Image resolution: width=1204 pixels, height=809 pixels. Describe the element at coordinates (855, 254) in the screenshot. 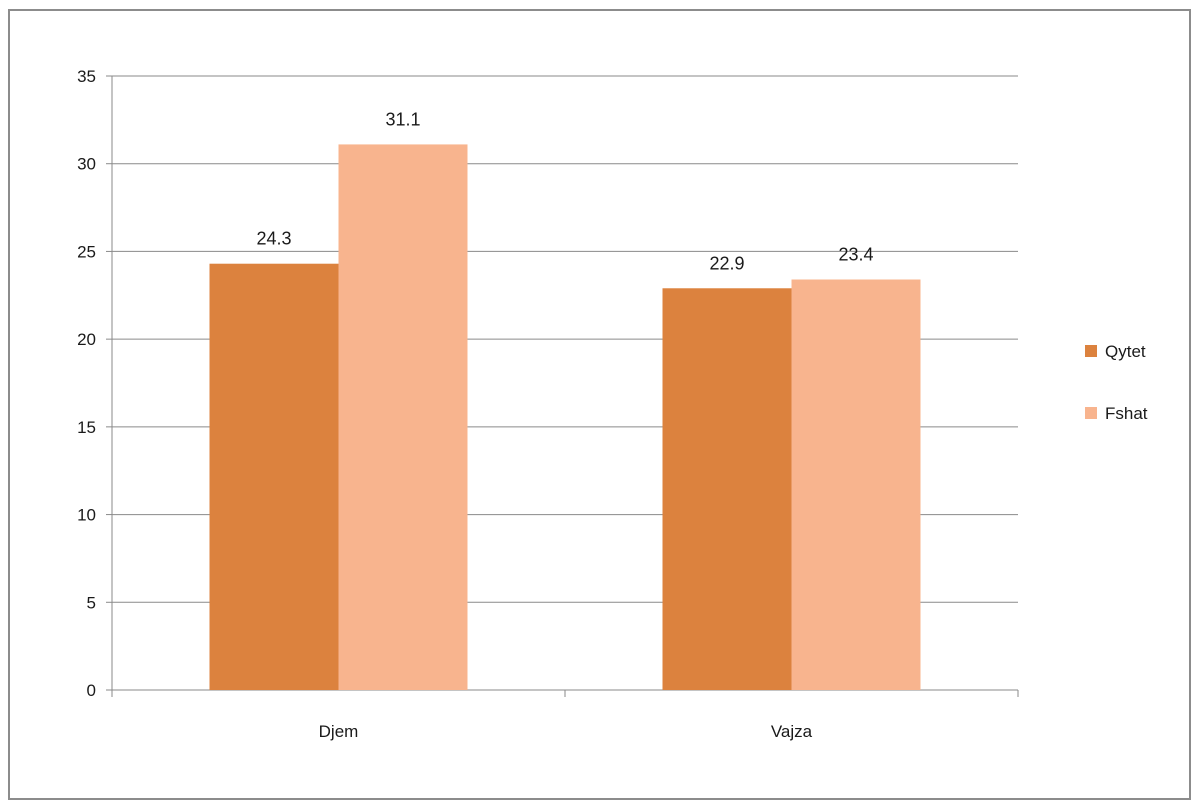

I see `data-label: 23.4` at that location.